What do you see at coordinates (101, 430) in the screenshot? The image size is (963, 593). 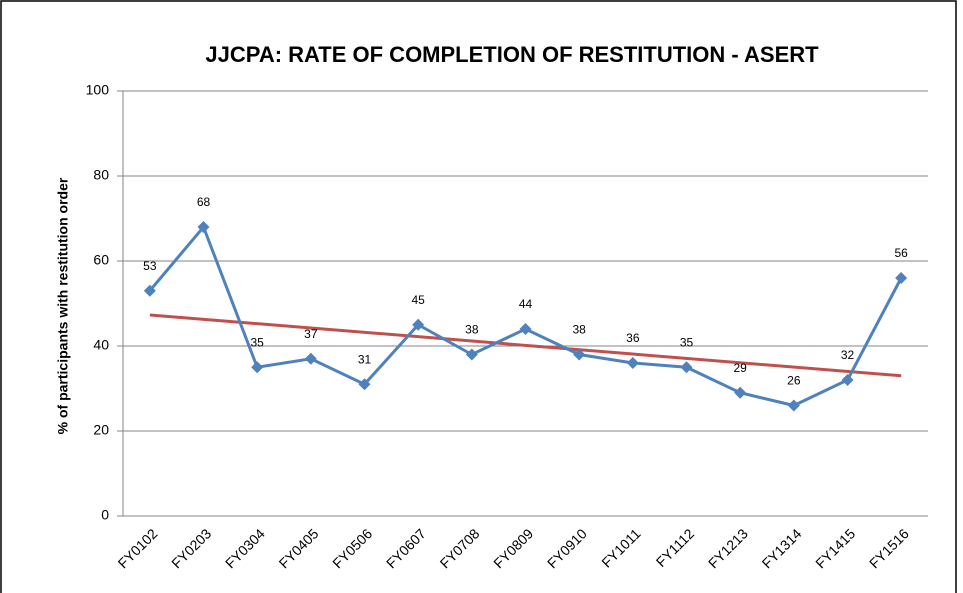 I see `y-tick-label: 20` at bounding box center [101, 430].